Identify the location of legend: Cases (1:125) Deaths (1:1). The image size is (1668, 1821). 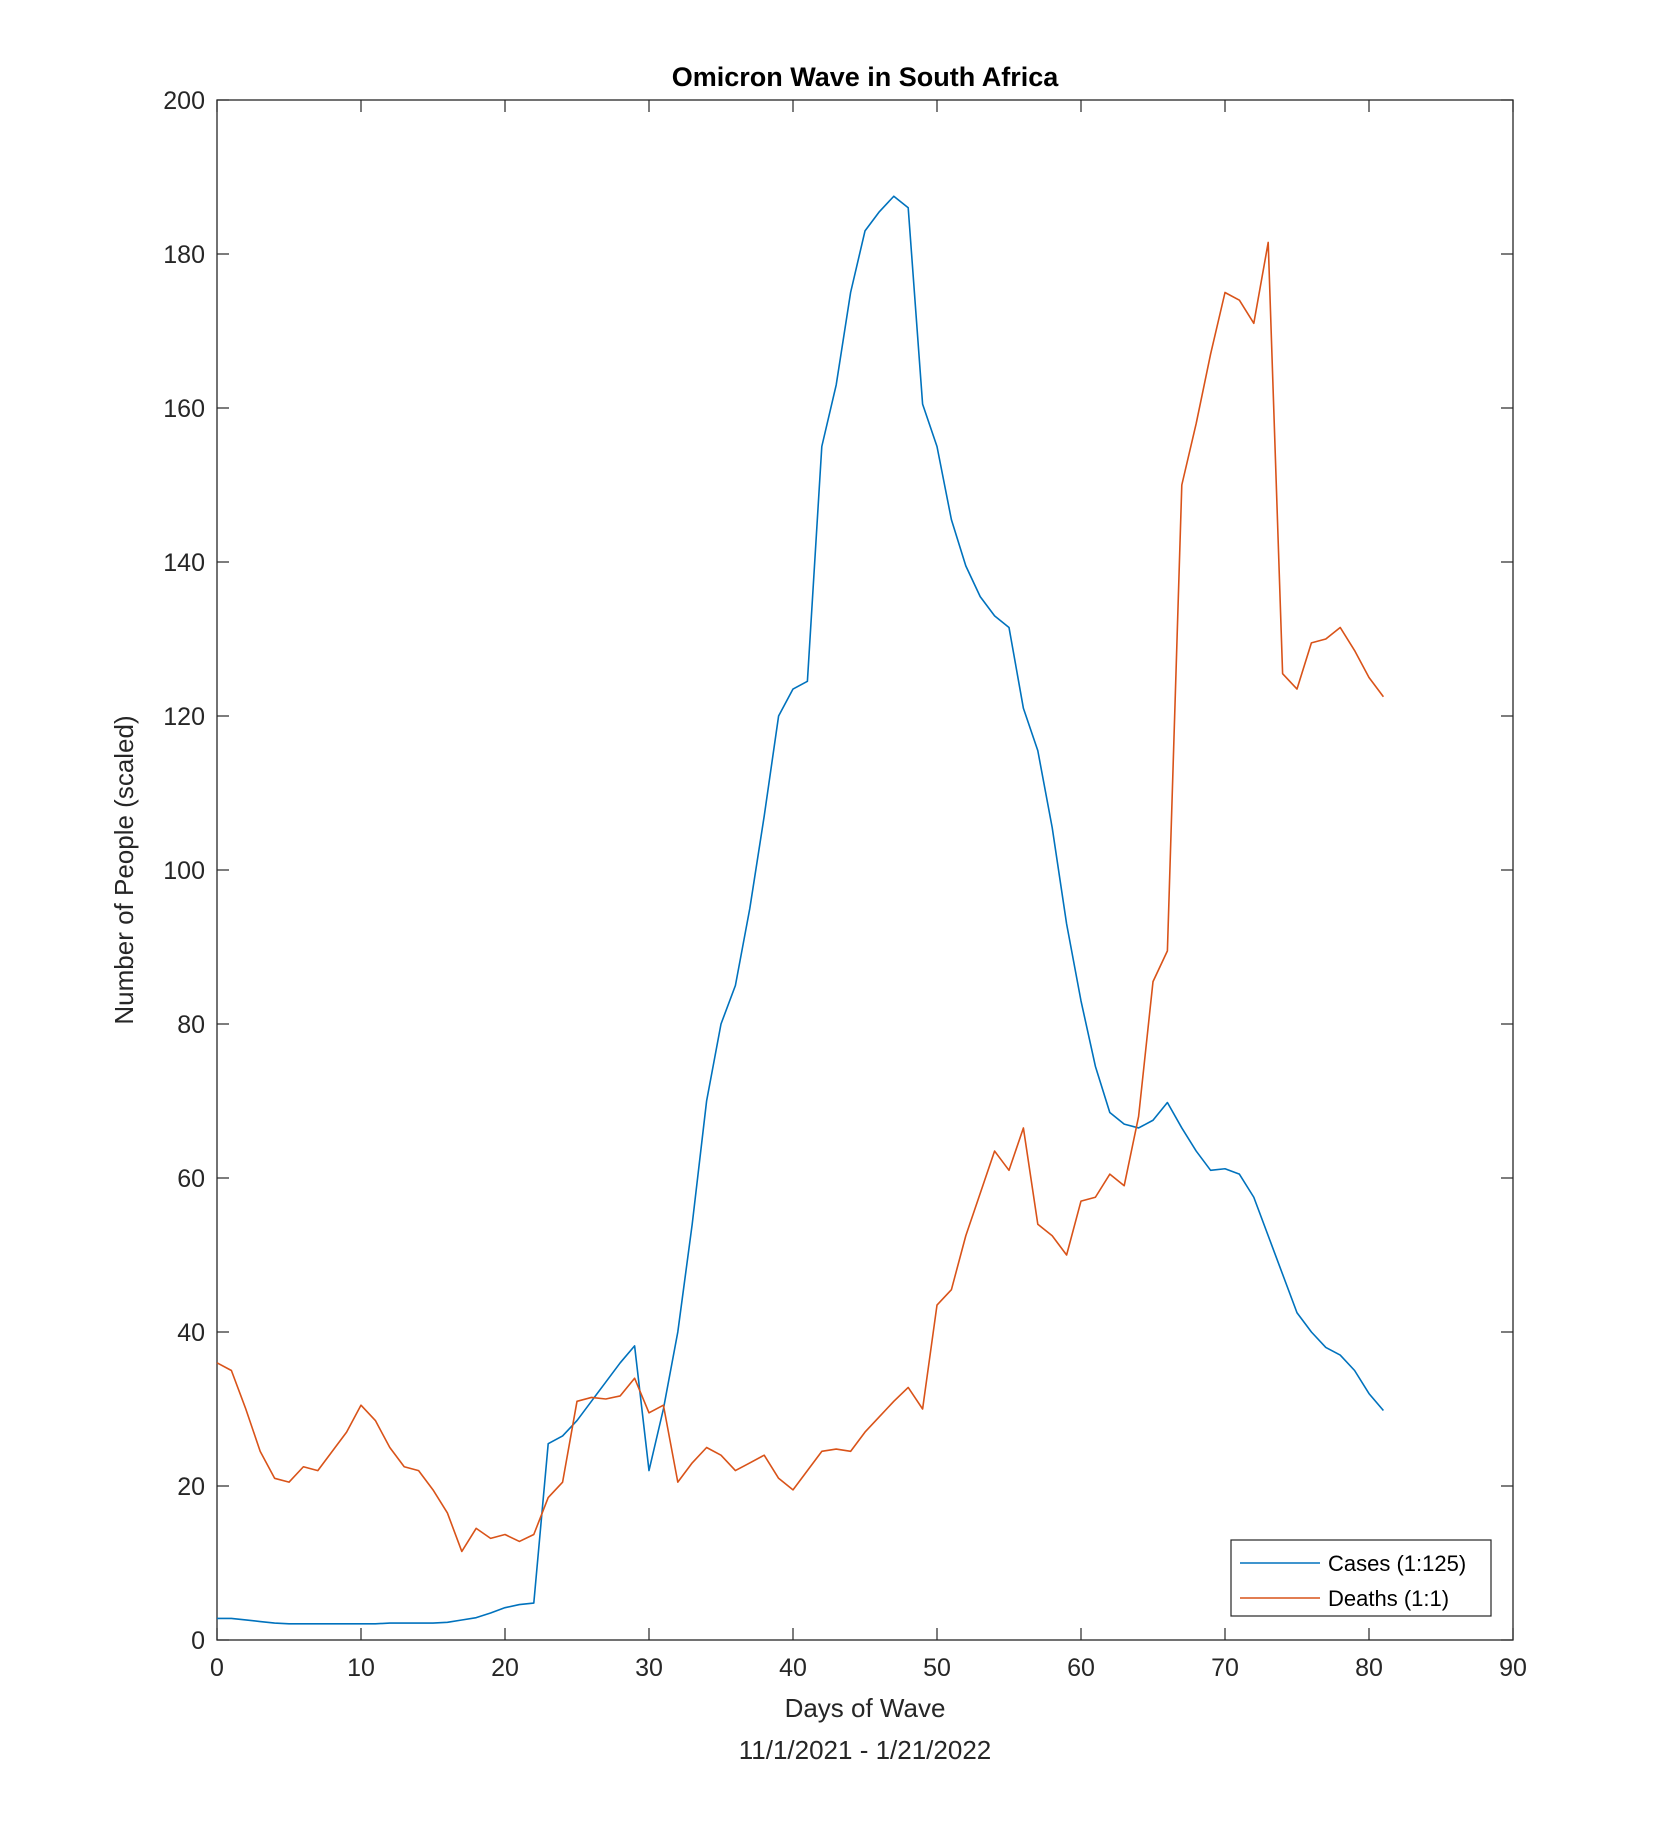
(1361, 1578).